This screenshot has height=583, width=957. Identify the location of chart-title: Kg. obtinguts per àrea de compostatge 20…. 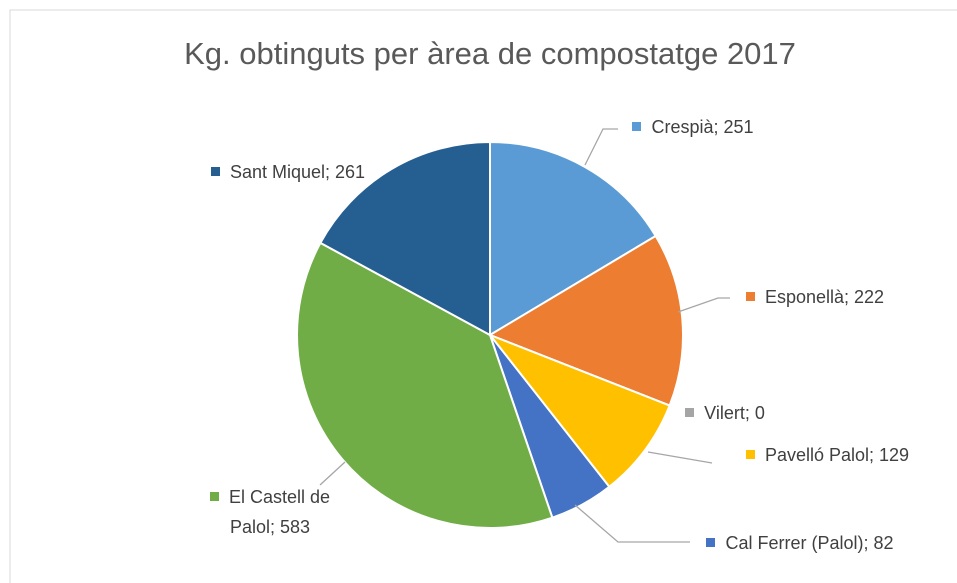
(490, 53).